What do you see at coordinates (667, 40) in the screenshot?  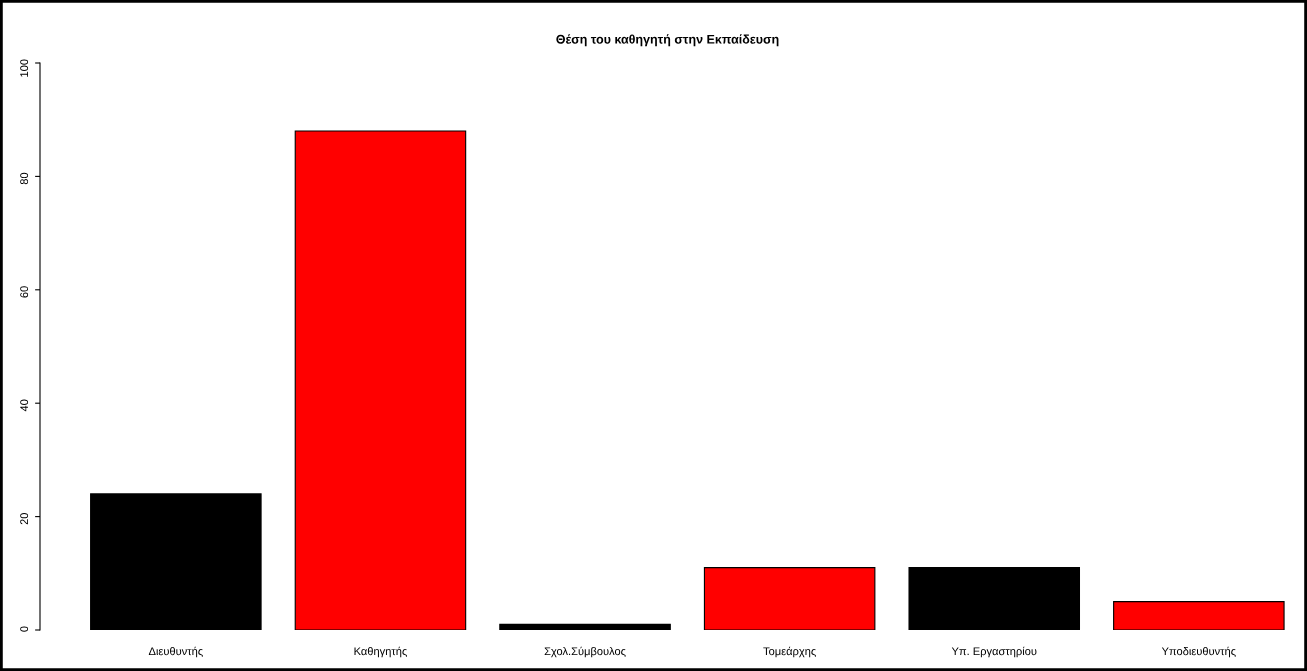 I see `chart-title: Θέση του καθηγητή στην Εκπαίδευση` at bounding box center [667, 40].